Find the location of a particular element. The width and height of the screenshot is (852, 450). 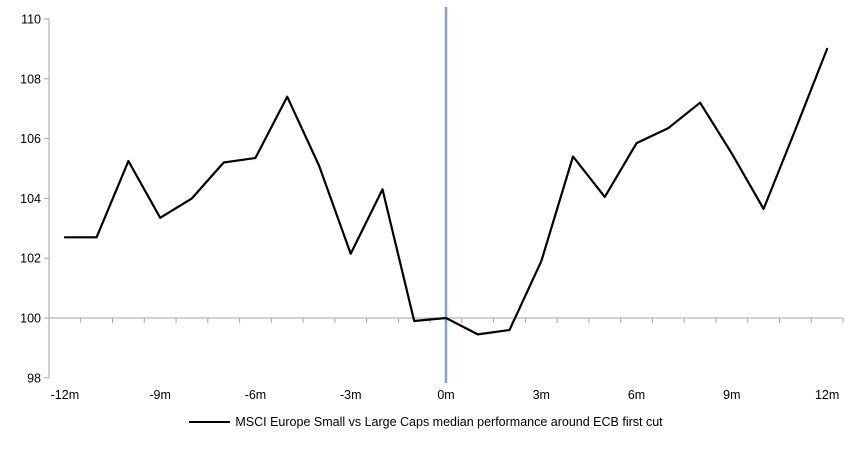

x-axis-label: -3m is located at coordinates (351, 395).